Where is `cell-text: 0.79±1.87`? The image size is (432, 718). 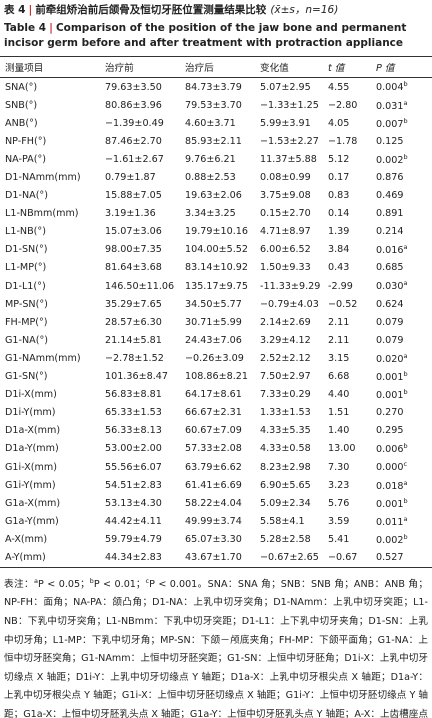 cell-text: 0.79±1.87 is located at coordinates (130, 178).